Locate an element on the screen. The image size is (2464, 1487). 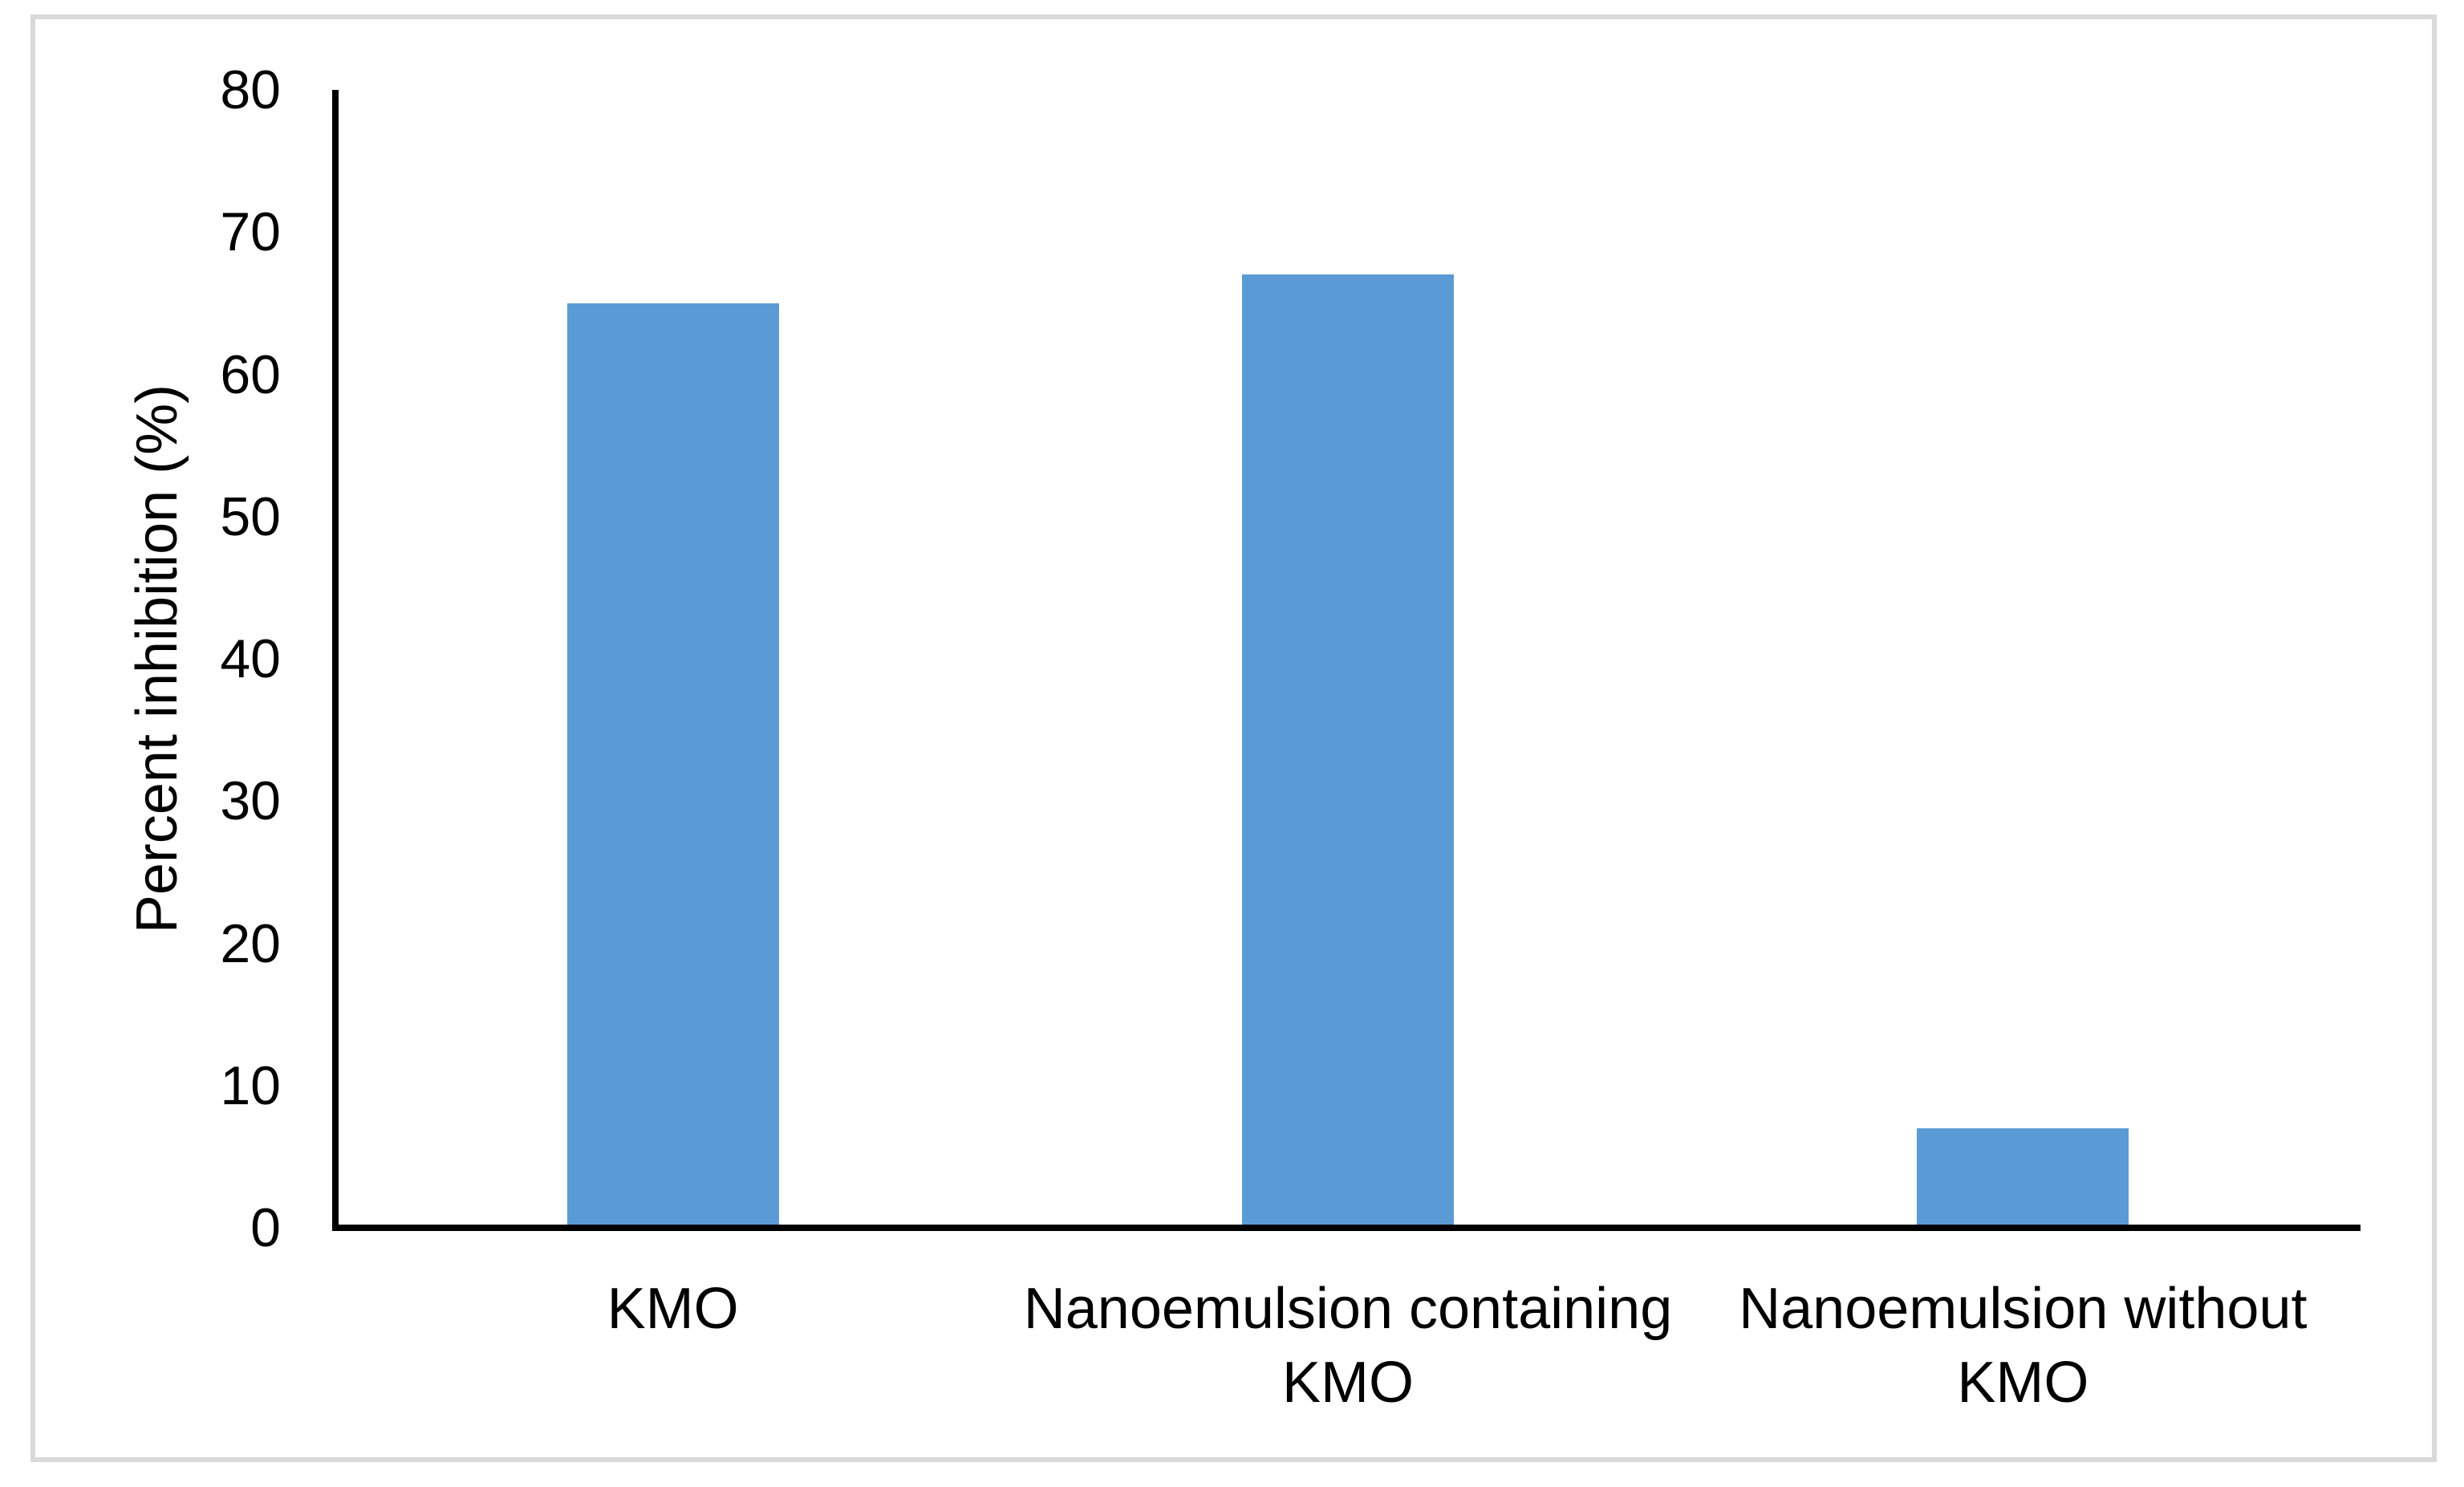
y-tick-label: 60 is located at coordinates (250, 374).